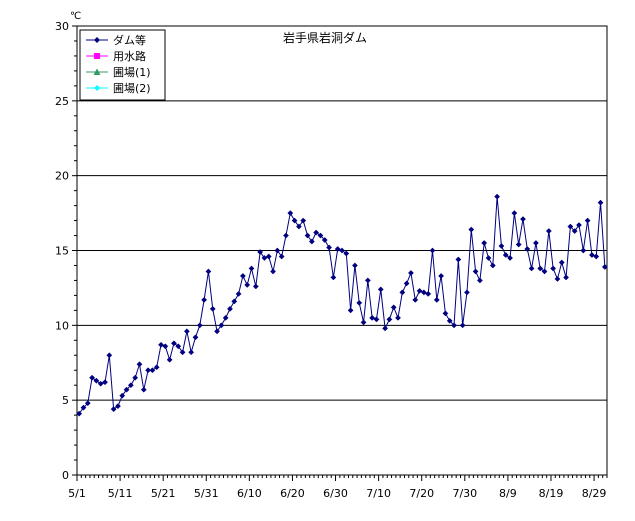  I want to click on legend-label: 圃場(2), so click(132, 88).